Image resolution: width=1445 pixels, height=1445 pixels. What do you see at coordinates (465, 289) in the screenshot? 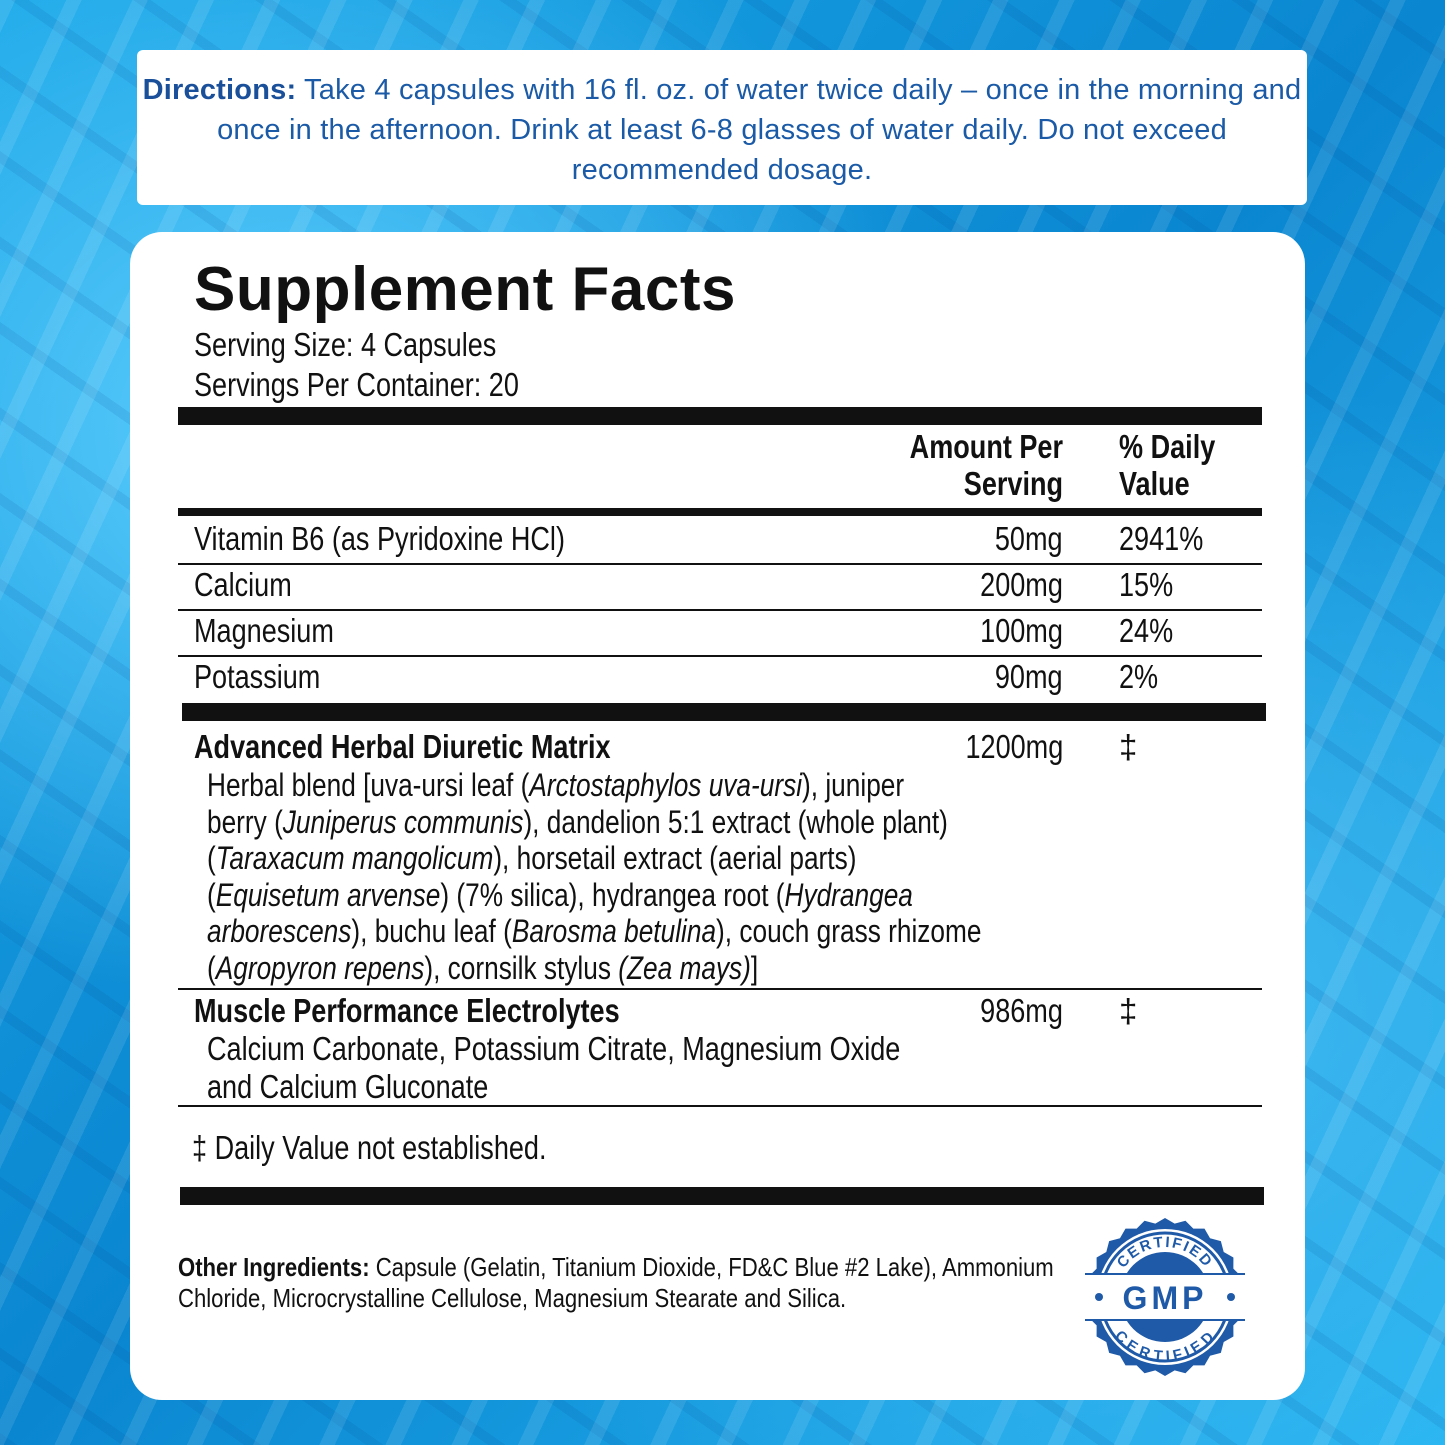
I see `panel-title: Supplement Facts` at bounding box center [465, 289].